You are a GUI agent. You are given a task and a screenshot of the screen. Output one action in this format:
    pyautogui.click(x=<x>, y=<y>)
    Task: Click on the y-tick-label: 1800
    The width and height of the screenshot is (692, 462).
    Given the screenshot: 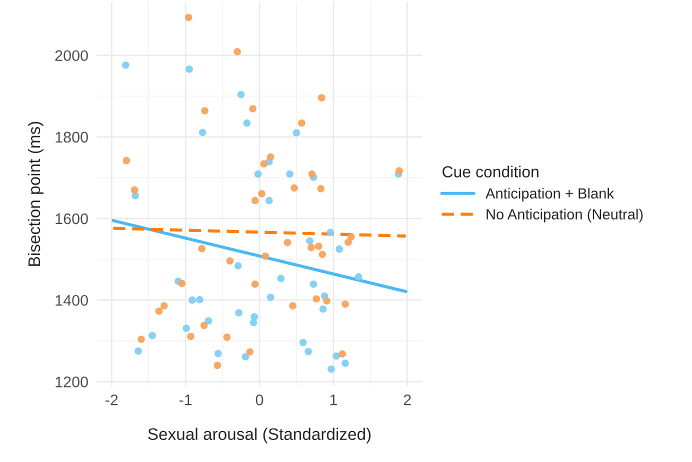 What is the action you would take?
    pyautogui.click(x=72, y=137)
    